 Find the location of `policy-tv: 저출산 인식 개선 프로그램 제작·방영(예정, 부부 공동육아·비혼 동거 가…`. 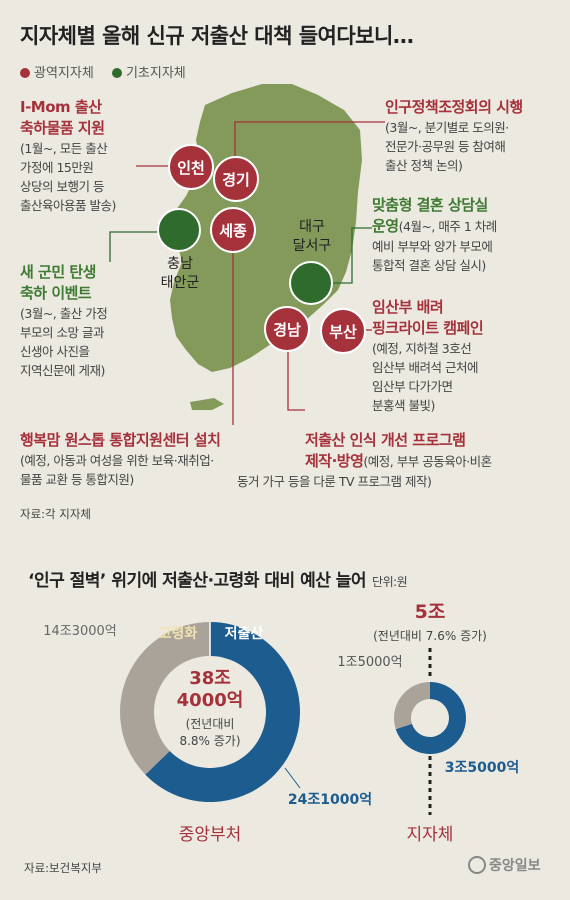

policy-tv: 저출산 인식 개선 프로그램 제작·방영(예정, 부부 공동육아·비혼 동거 가… is located at coordinates (402, 460).